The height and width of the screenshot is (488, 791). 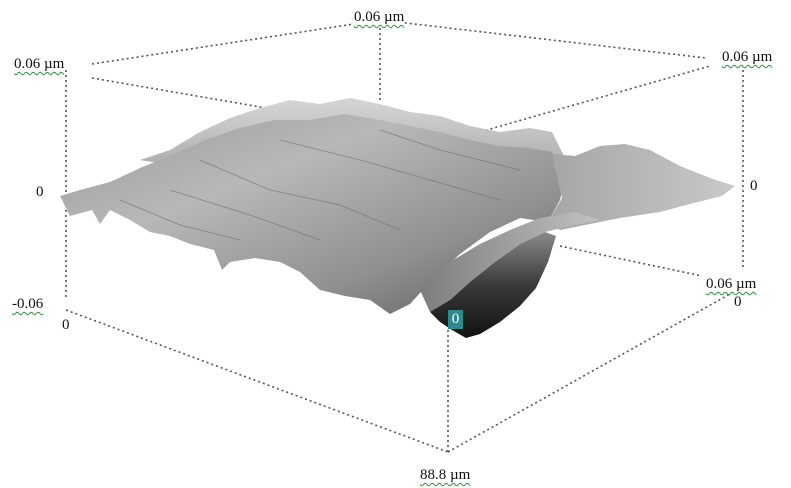 What do you see at coordinates (379, 17) in the screenshot?
I see `label-top-back: 0.06 µm` at bounding box center [379, 17].